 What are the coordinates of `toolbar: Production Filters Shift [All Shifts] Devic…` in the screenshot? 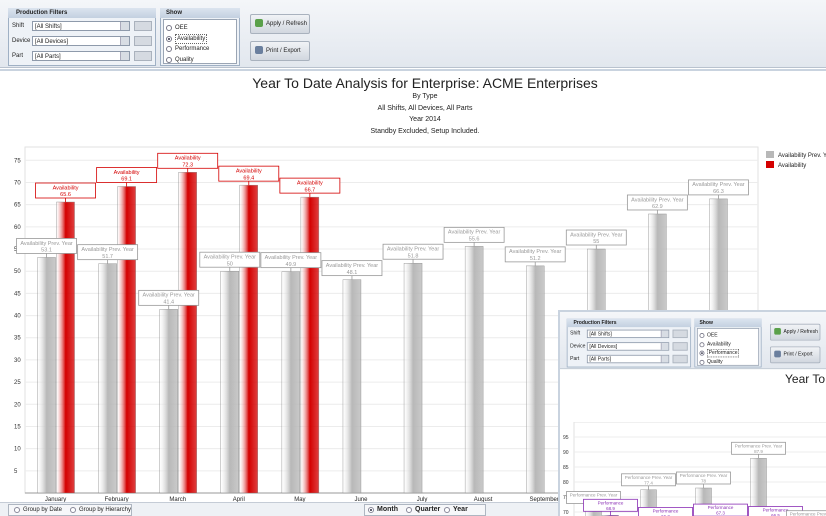 It's located at (413, 34).